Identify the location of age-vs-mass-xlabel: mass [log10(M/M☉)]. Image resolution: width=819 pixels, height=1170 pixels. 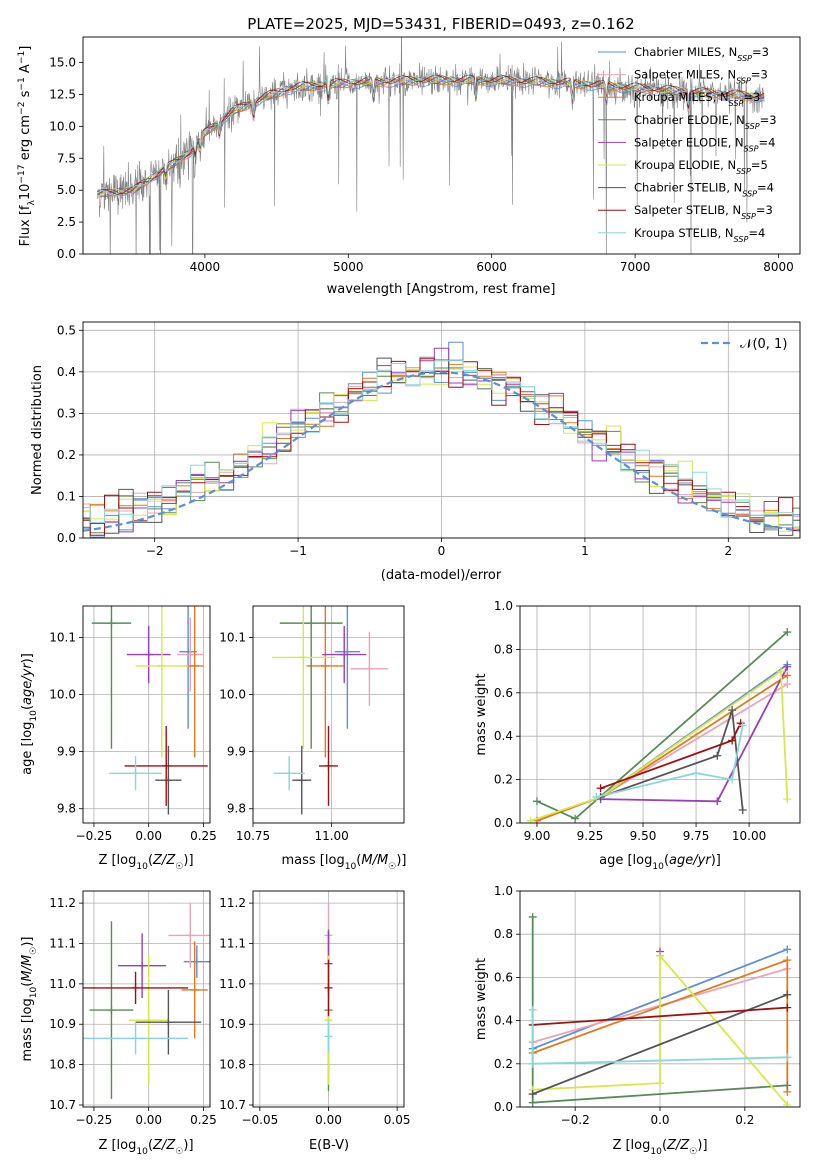
(344, 862).